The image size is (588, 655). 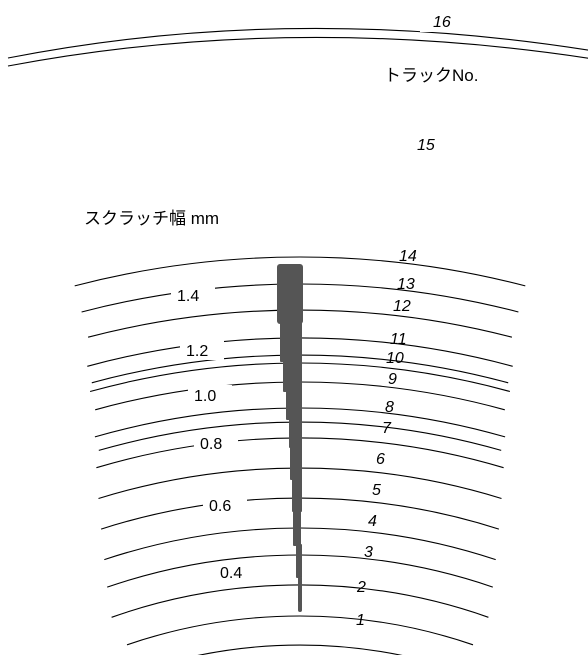 I want to click on track-number-10: 10, so click(x=395, y=358).